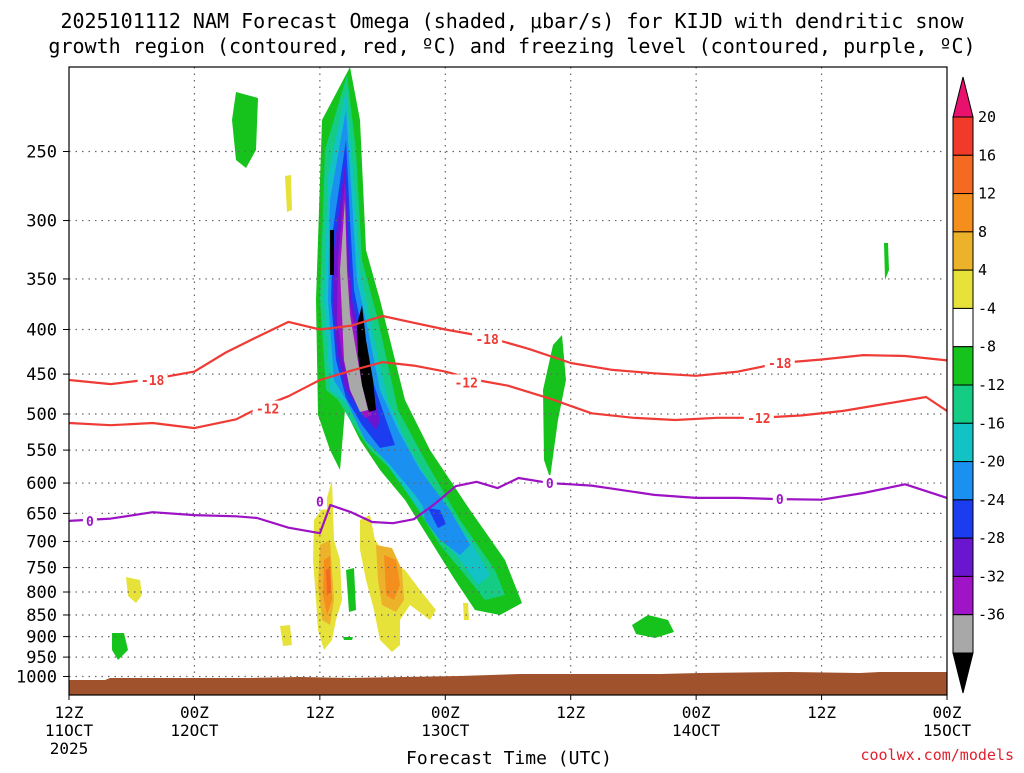  Describe the element at coordinates (41, 569) in the screenshot. I see `y-tick-label: 750` at that location.